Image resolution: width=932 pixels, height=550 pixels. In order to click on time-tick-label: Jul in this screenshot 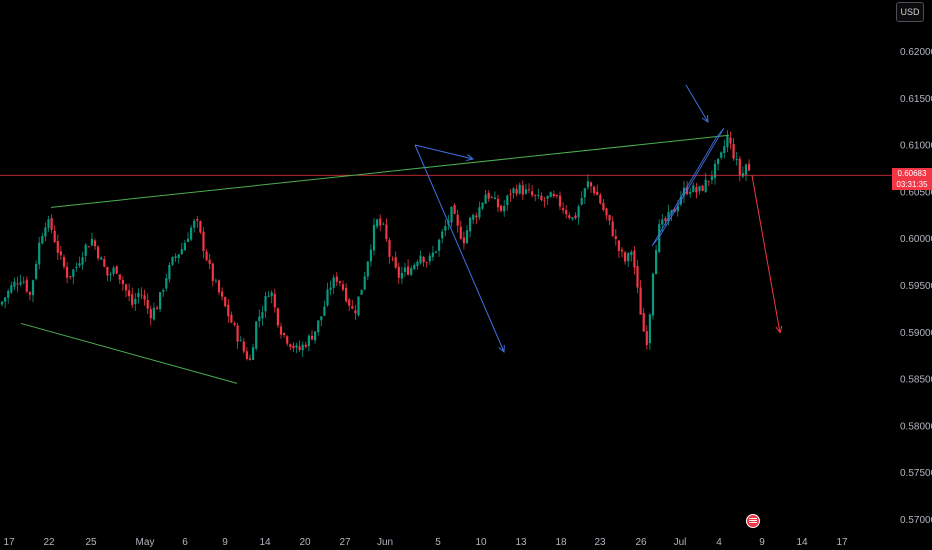, I will do `click(680, 542)`.